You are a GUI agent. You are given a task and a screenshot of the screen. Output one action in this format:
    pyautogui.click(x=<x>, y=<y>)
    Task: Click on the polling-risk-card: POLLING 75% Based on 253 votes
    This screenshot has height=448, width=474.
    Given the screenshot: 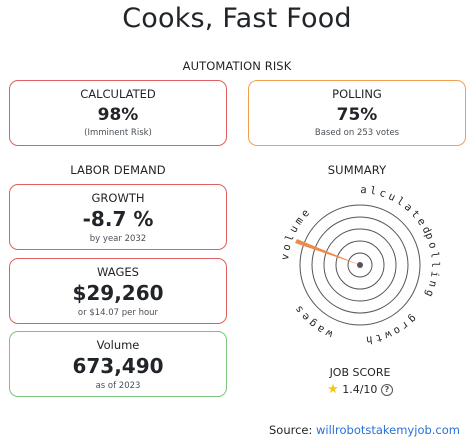 What is the action you would take?
    pyautogui.click(x=357, y=113)
    